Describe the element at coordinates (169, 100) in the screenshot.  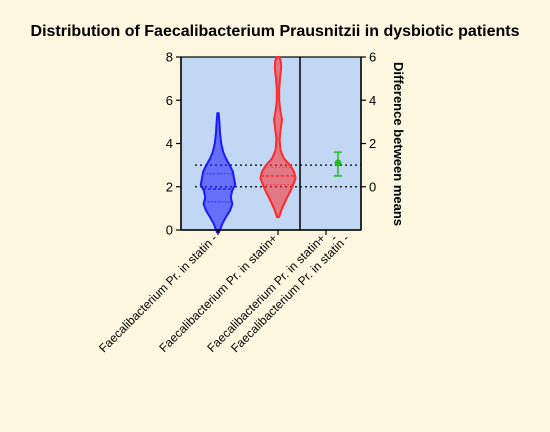
I see `left-tick-label-6: 6` at that location.